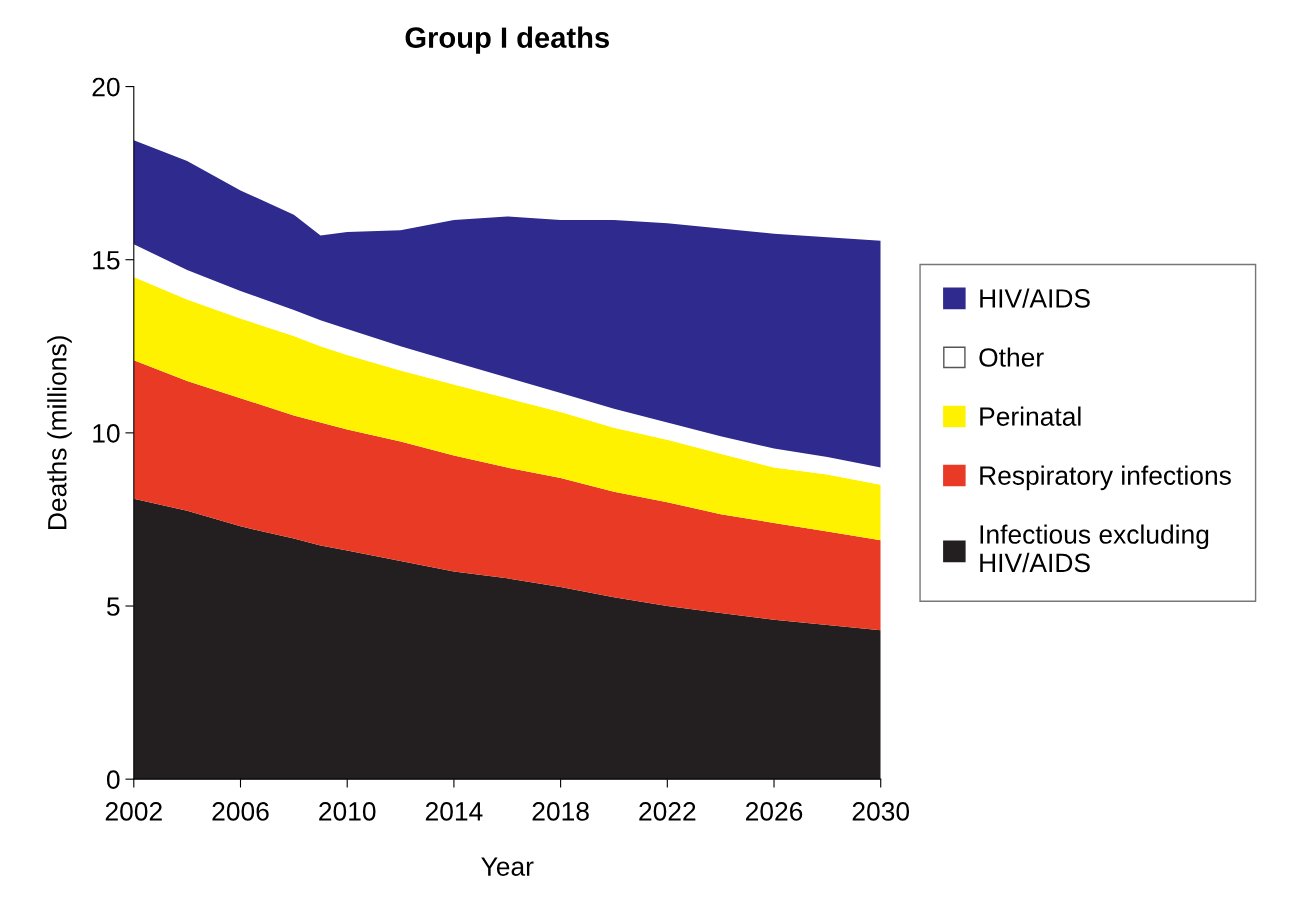  What do you see at coordinates (106, 87) in the screenshot?
I see `y-tick-label: 20` at bounding box center [106, 87].